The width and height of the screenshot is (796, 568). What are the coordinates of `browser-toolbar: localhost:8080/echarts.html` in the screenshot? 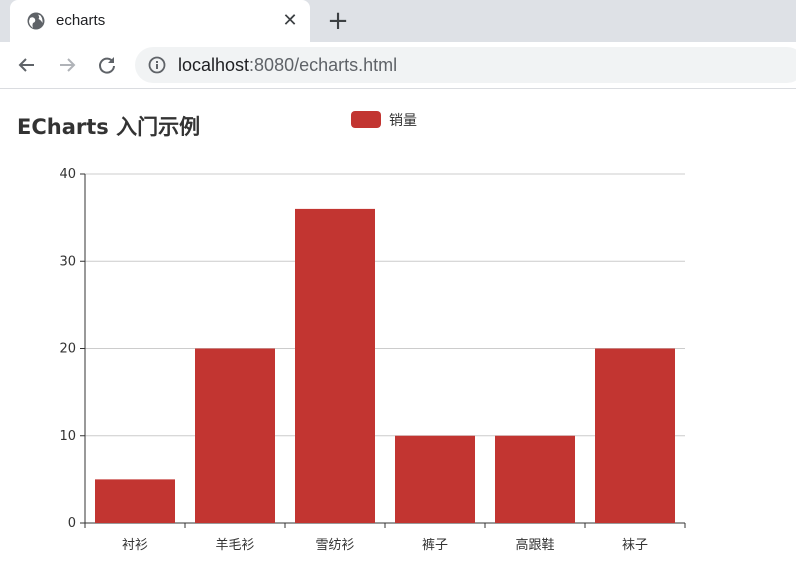 It's located at (398, 65).